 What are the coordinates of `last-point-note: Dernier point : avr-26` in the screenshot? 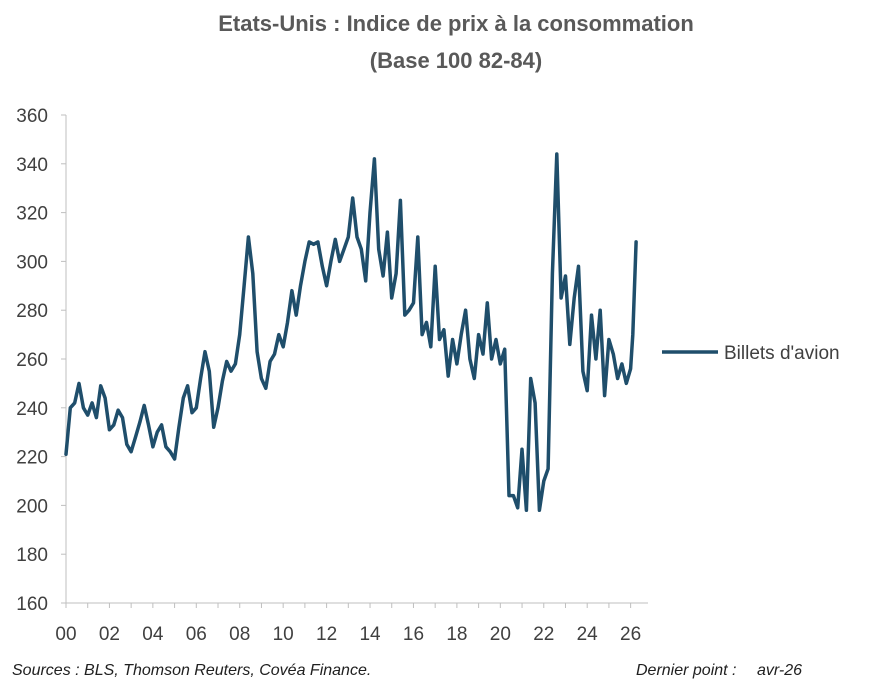 It's located at (719, 671).